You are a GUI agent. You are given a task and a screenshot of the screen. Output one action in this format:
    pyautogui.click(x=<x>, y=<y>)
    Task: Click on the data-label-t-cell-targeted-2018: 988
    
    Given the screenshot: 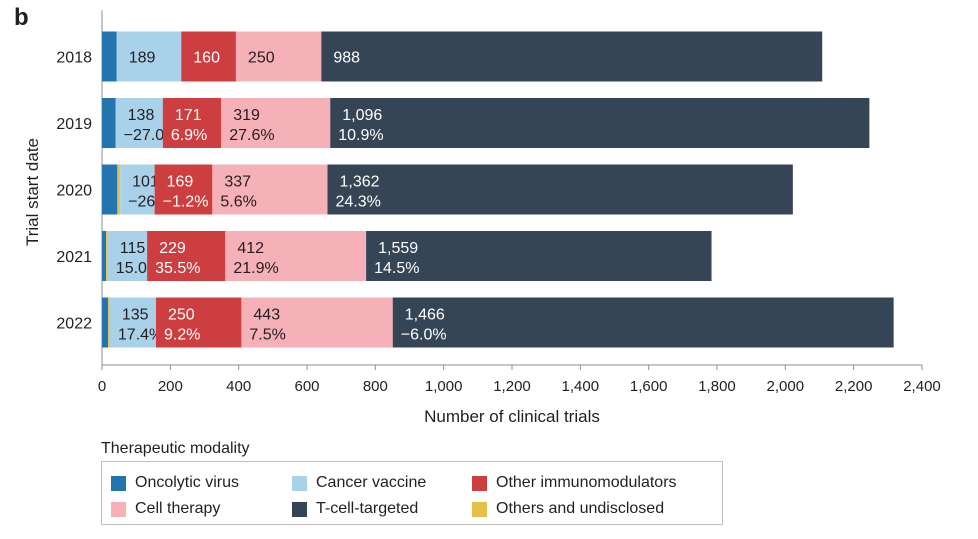 What is the action you would take?
    pyautogui.click(x=346, y=58)
    